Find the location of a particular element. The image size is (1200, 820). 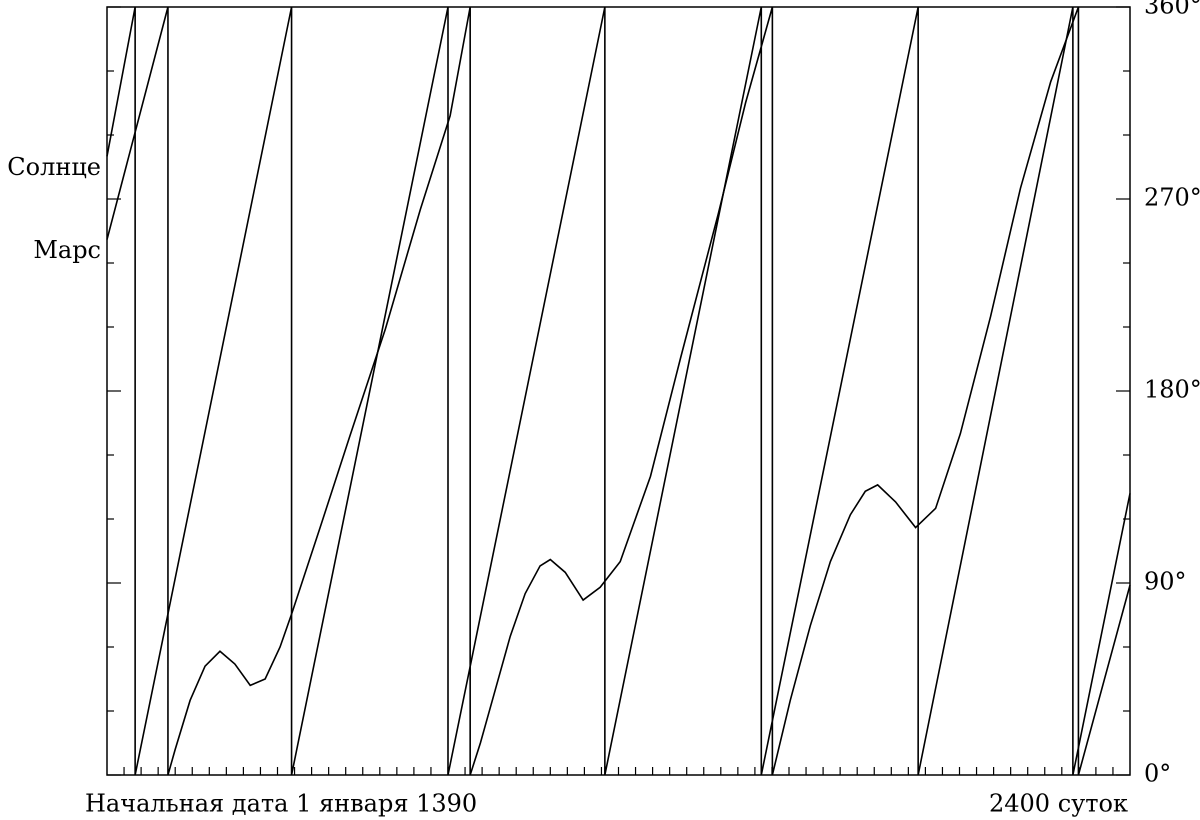

series-label: Солнце is located at coordinates (54, 167).